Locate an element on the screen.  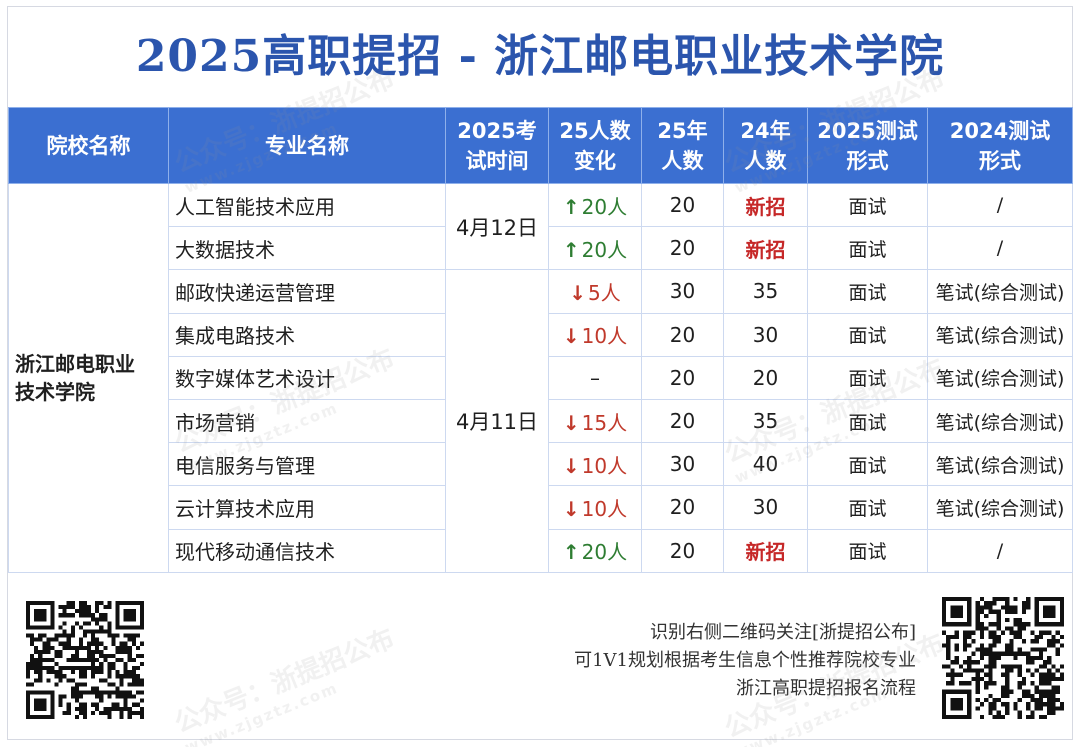
page-title: 2025高职提招 - 浙江邮电职业技术学院 is located at coordinates (540, 56).